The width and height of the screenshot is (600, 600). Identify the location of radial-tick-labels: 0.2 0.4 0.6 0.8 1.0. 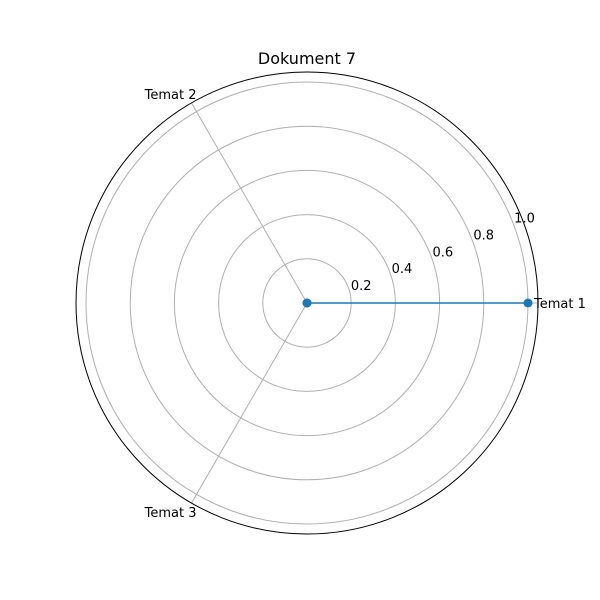
(443, 252).